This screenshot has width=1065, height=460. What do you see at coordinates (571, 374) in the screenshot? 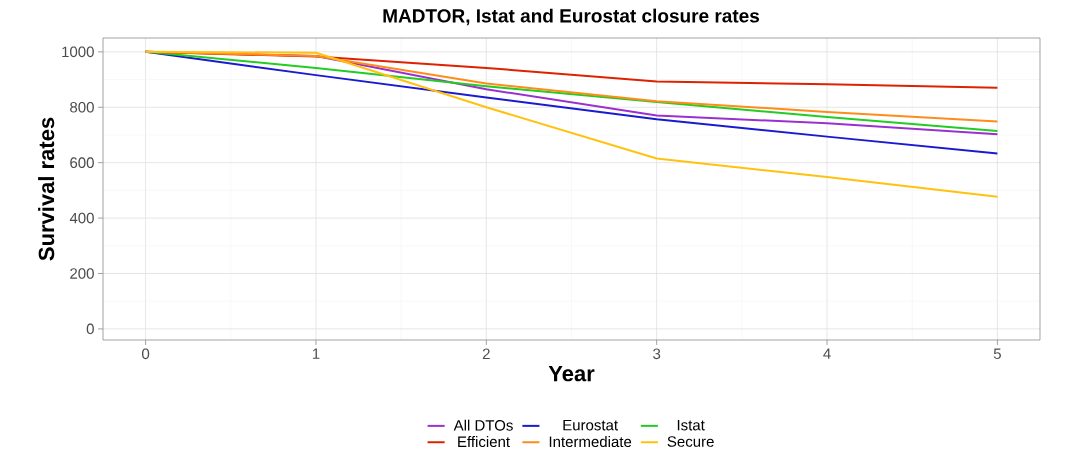
I see `x-axis-title: Year` at bounding box center [571, 374].